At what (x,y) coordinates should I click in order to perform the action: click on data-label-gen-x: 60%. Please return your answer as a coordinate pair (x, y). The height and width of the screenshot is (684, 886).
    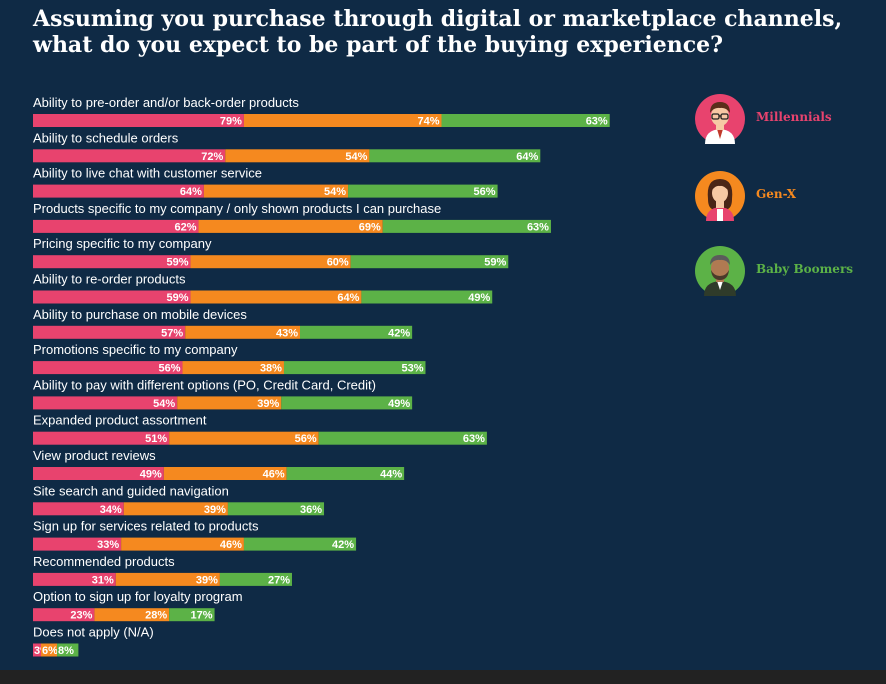
    Looking at the image, I should click on (338, 263).